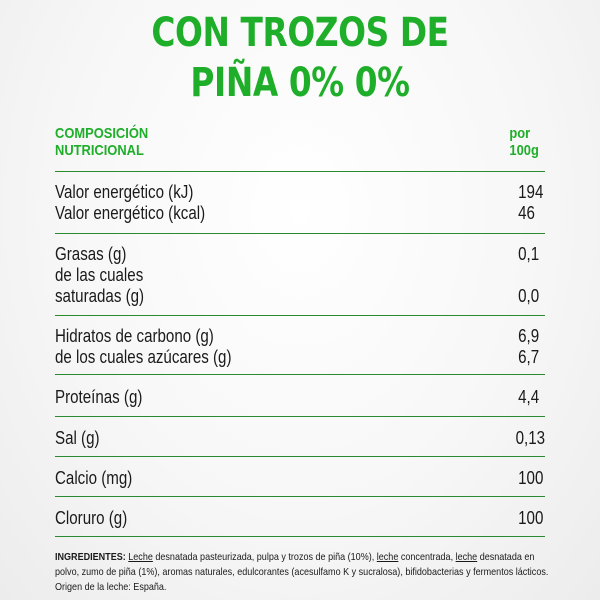 The width and height of the screenshot is (600, 600). I want to click on header-composition: COMPOSICIÓN NUTRICIONAL, so click(101, 148).